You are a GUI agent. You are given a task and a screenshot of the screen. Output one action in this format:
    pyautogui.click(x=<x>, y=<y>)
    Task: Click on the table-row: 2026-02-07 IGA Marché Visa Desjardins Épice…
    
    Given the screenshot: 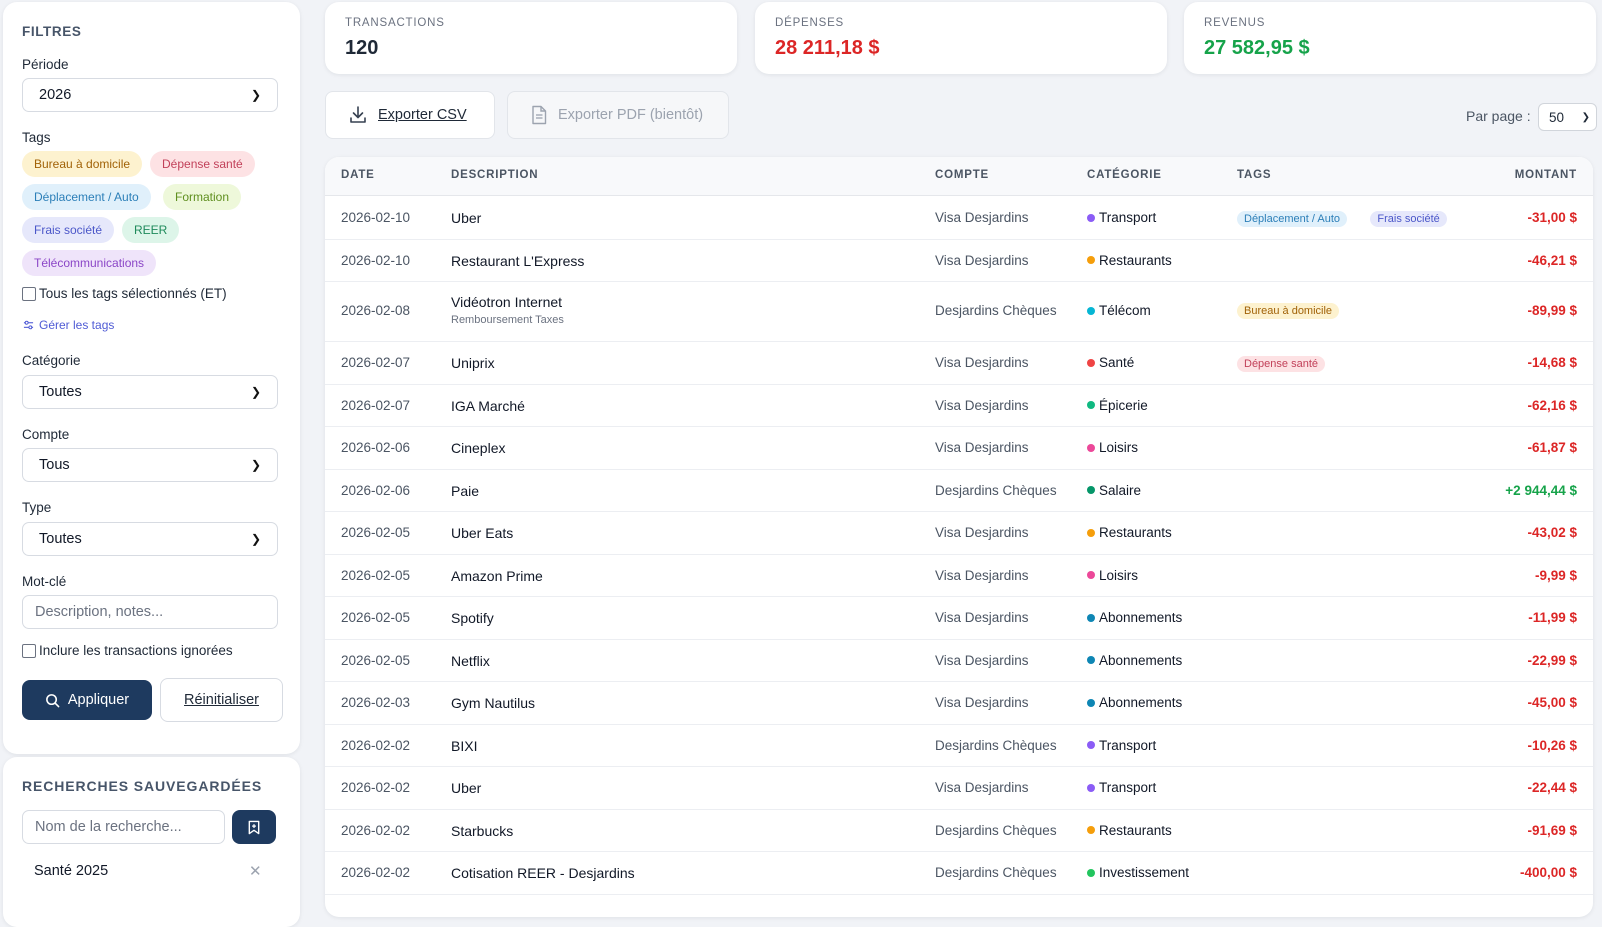 What is the action you would take?
    pyautogui.click(x=959, y=405)
    